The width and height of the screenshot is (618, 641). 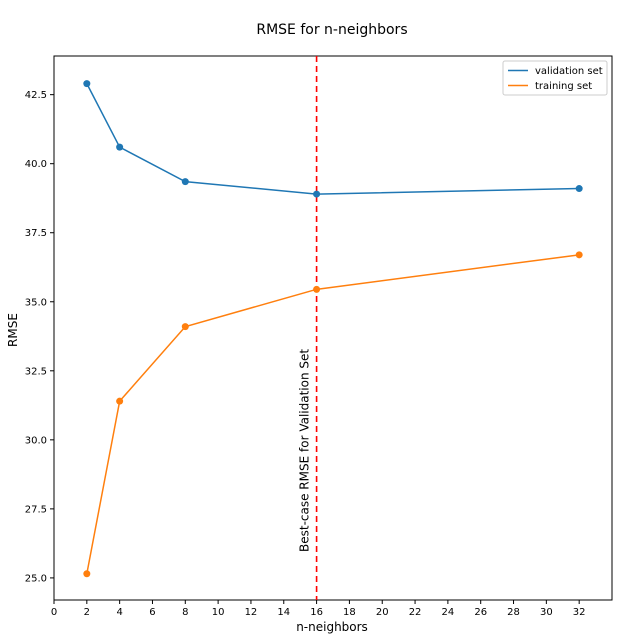 What do you see at coordinates (36, 440) in the screenshot?
I see `y-tick-label: 30.0` at bounding box center [36, 440].